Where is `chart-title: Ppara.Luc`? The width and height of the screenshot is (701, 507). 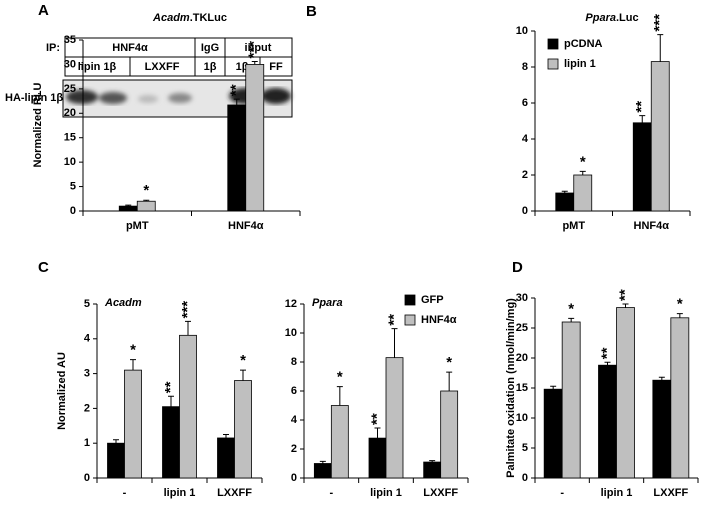 chart-title: Ppara.Luc is located at coordinates (611, 18).